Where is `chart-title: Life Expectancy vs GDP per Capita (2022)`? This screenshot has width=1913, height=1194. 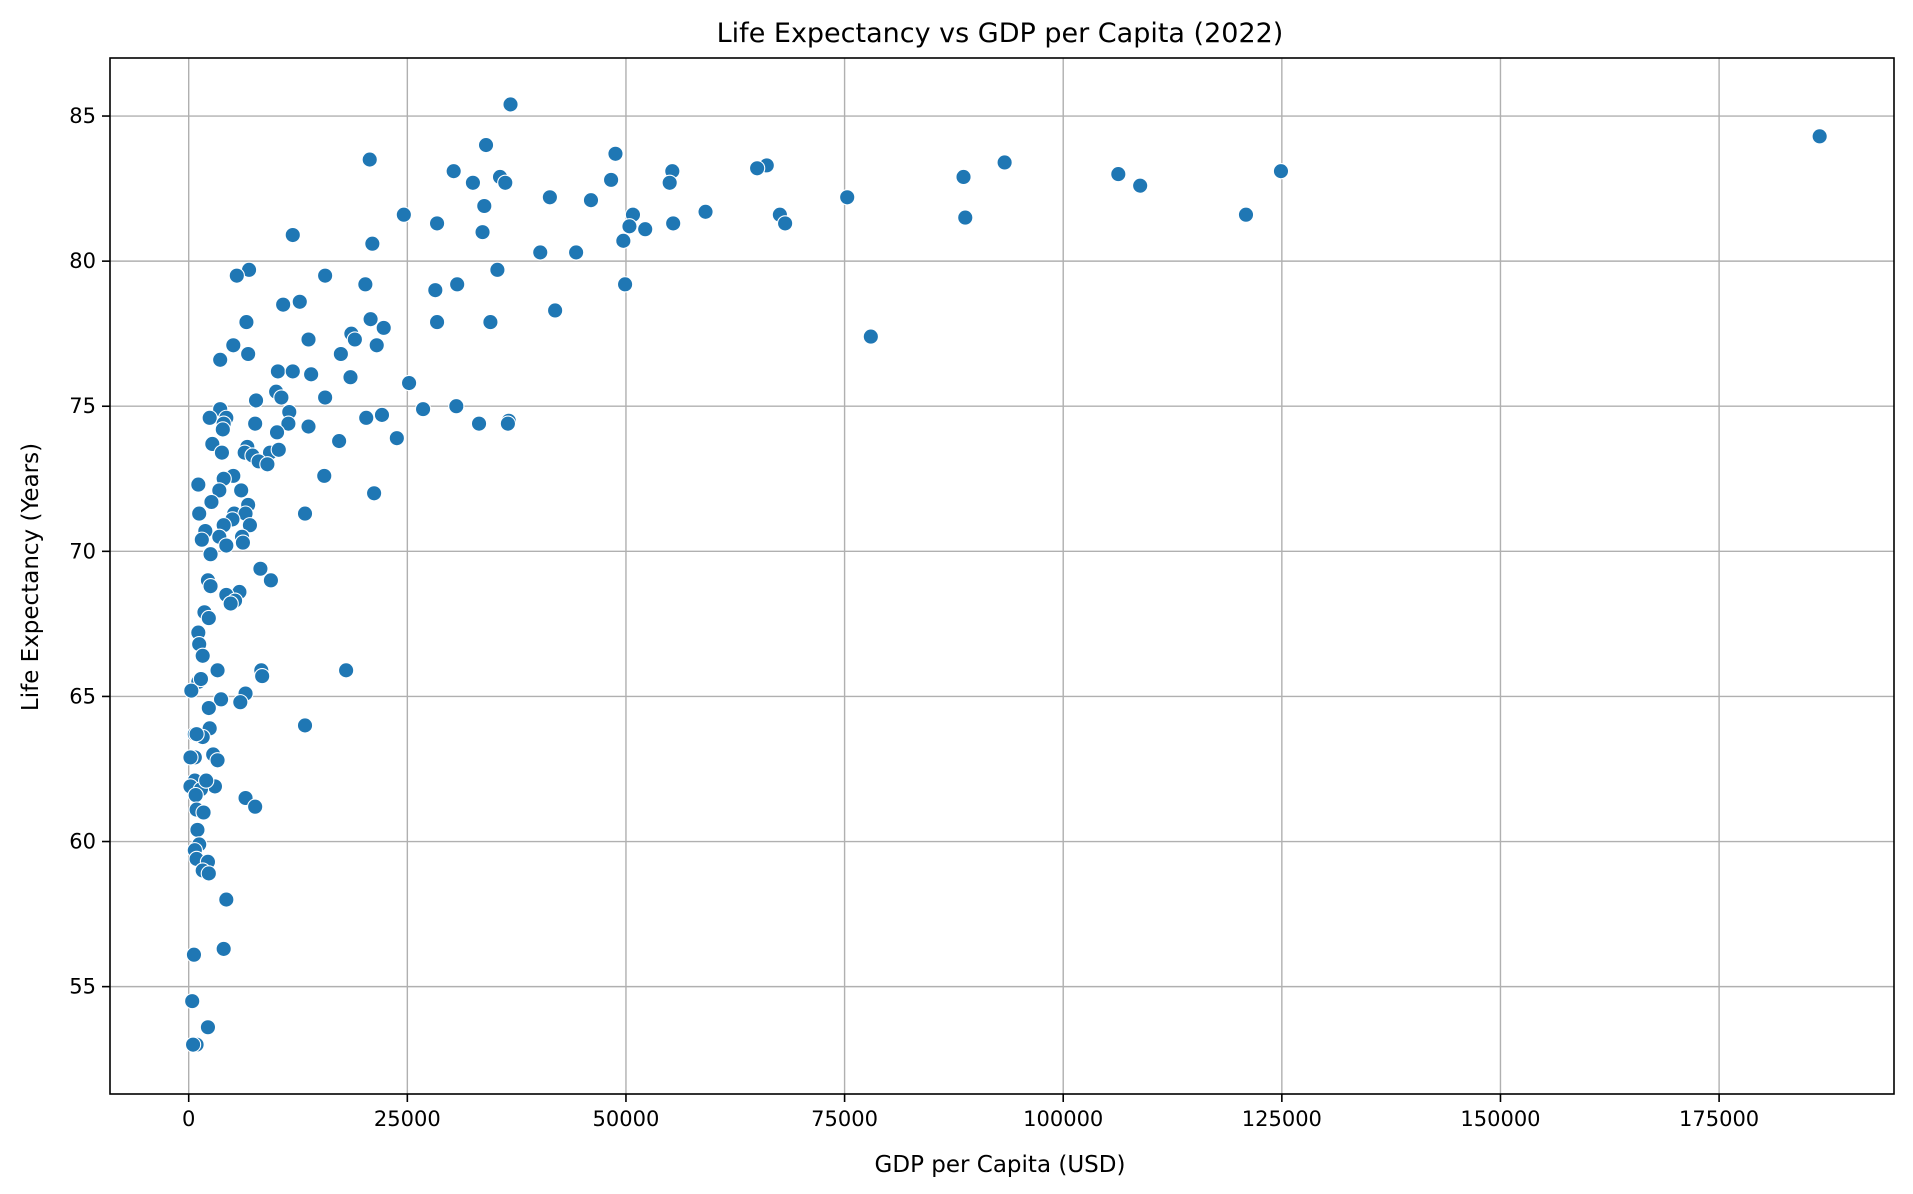
chart-title: Life Expectancy vs GDP per Capita (2022) is located at coordinates (1000, 33).